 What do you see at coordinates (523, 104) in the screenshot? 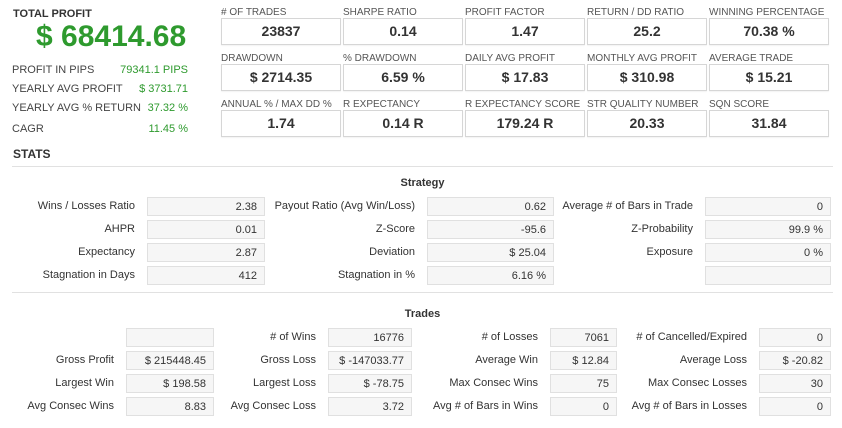
I see `metric-label: R EXPECTANCY SCORE` at bounding box center [523, 104].